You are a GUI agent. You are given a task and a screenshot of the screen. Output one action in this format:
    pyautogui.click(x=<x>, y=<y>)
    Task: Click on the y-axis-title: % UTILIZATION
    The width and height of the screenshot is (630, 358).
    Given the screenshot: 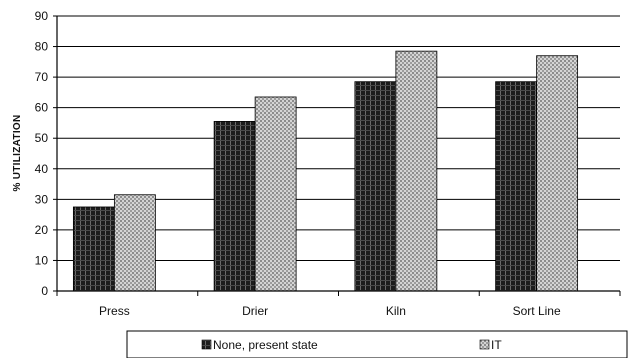 What is the action you would take?
    pyautogui.click(x=17, y=152)
    